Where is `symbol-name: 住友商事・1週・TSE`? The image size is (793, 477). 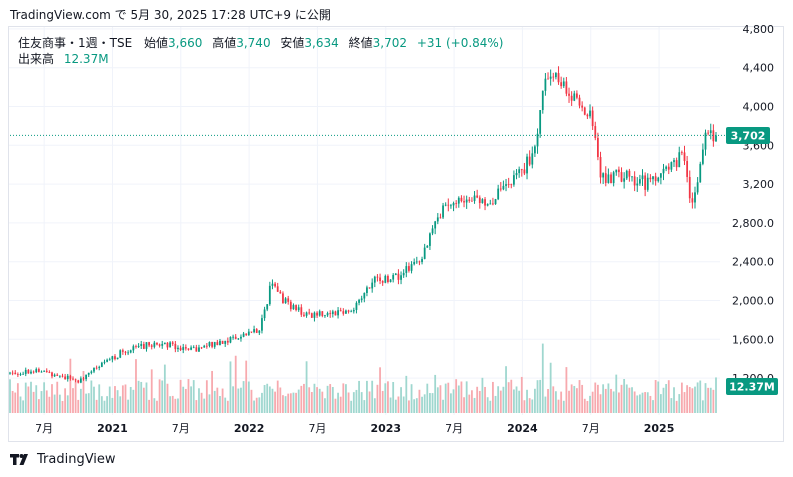
symbol-name: 住友商事・1週・TSE is located at coordinates (75, 43).